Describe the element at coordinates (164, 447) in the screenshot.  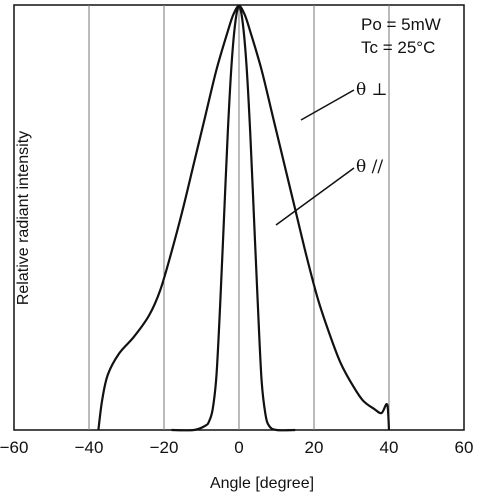
I see `x-tick-label: −20` at that location.